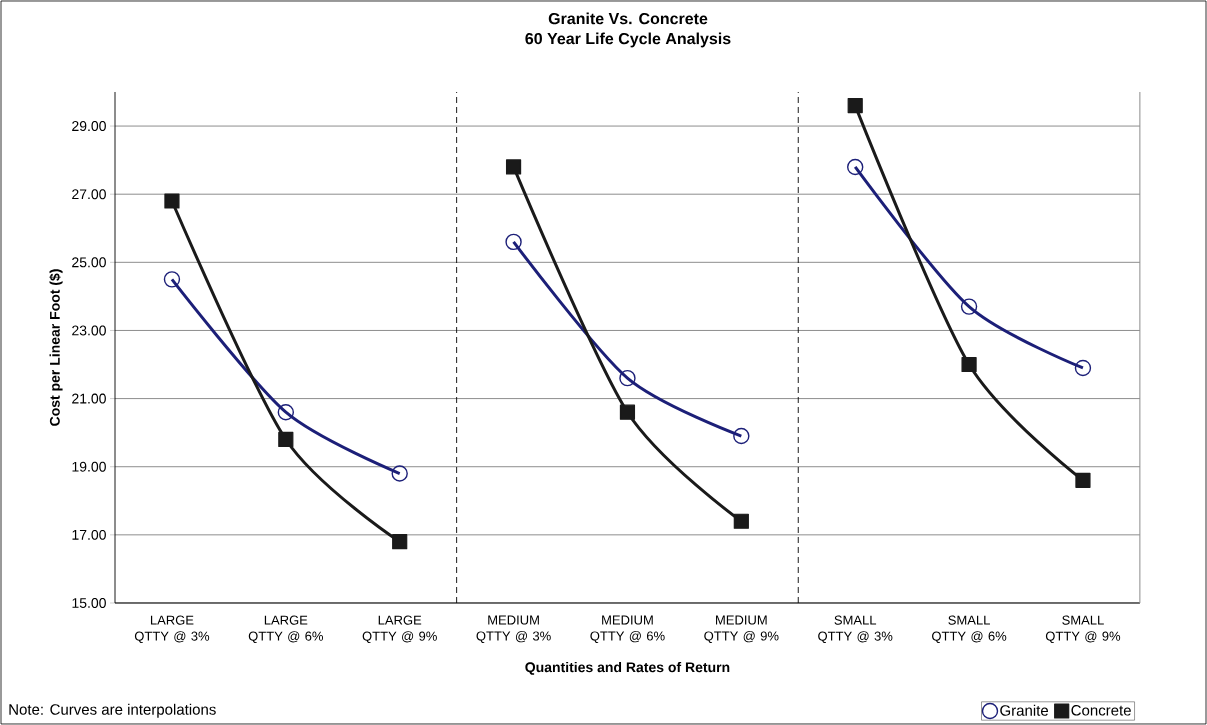 The image size is (1207, 725). I want to click on y-tick-label: 17.00, so click(89, 534).